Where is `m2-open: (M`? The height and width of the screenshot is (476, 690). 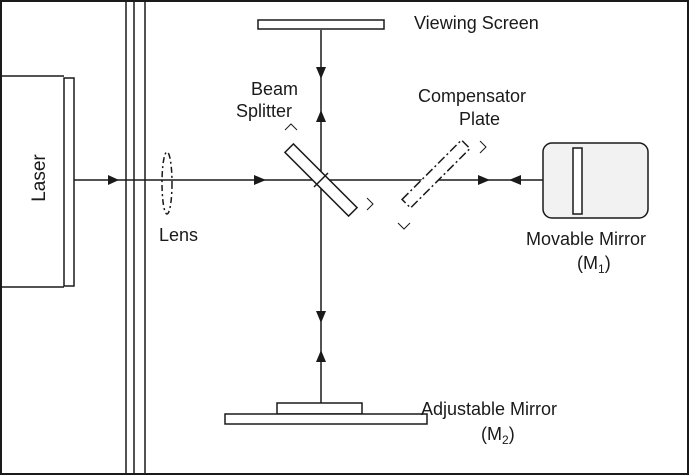
m2-open: (M is located at coordinates (491, 434).